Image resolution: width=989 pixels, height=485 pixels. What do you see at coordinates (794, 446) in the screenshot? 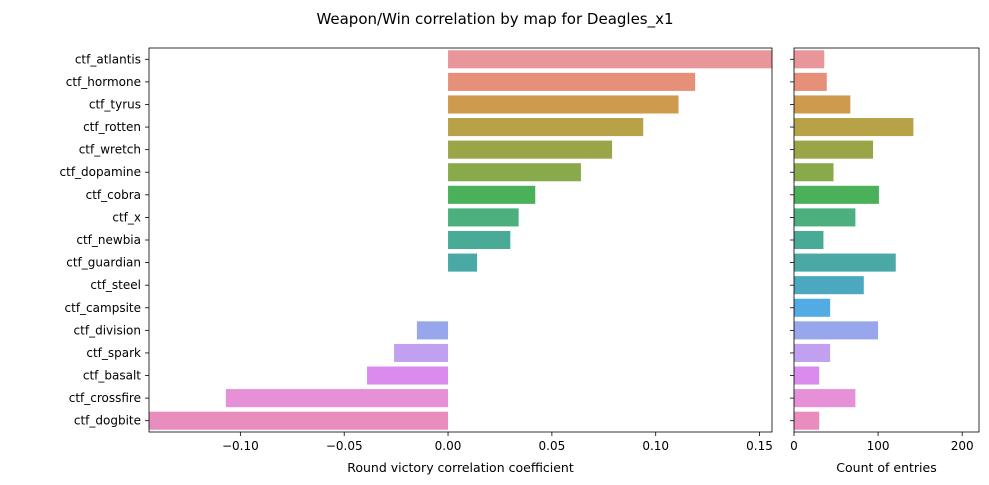
I see `x-tick-label: 0` at bounding box center [794, 446].